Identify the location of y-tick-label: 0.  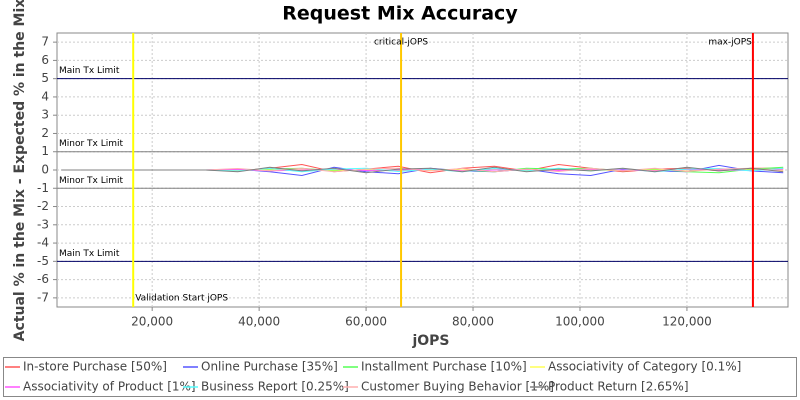
(45, 170).